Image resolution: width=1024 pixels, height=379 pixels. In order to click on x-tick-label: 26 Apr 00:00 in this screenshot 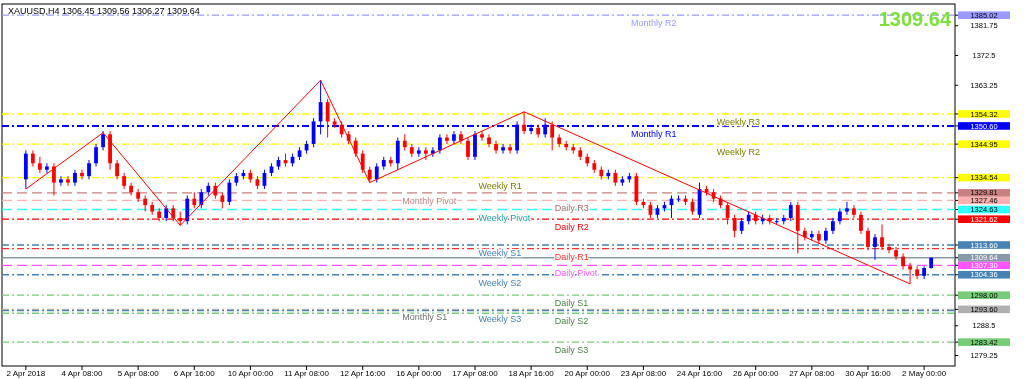, I will do `click(756, 373)`.